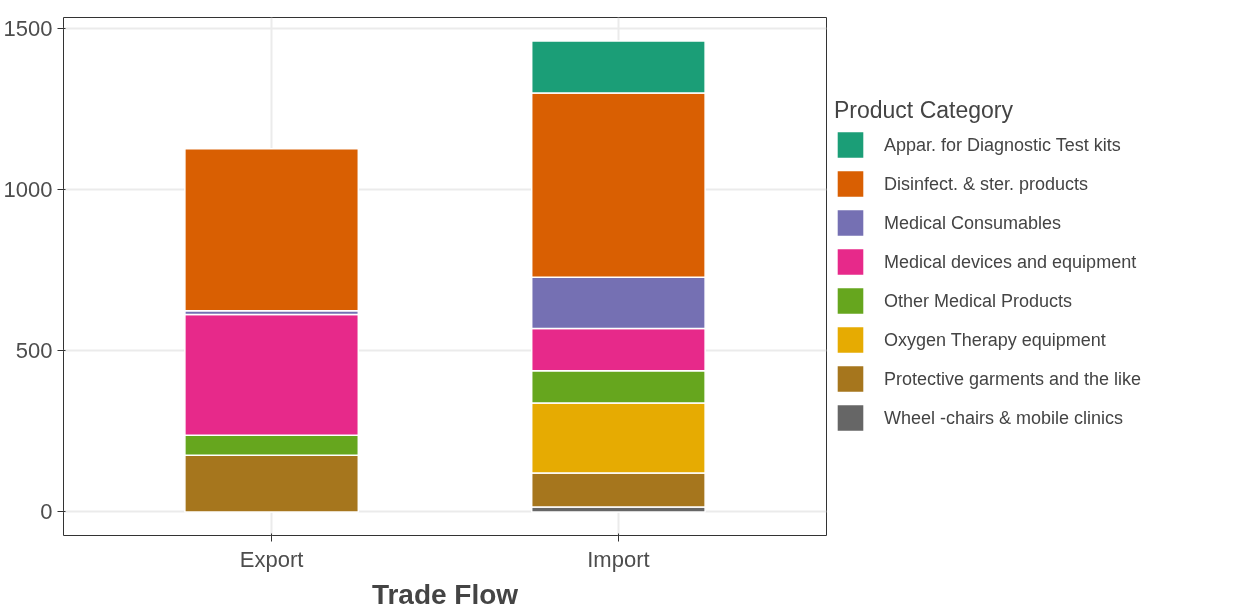 Image resolution: width=1245 pixels, height=604 pixels. I want to click on y-tick-label: 1000, so click(28, 189).